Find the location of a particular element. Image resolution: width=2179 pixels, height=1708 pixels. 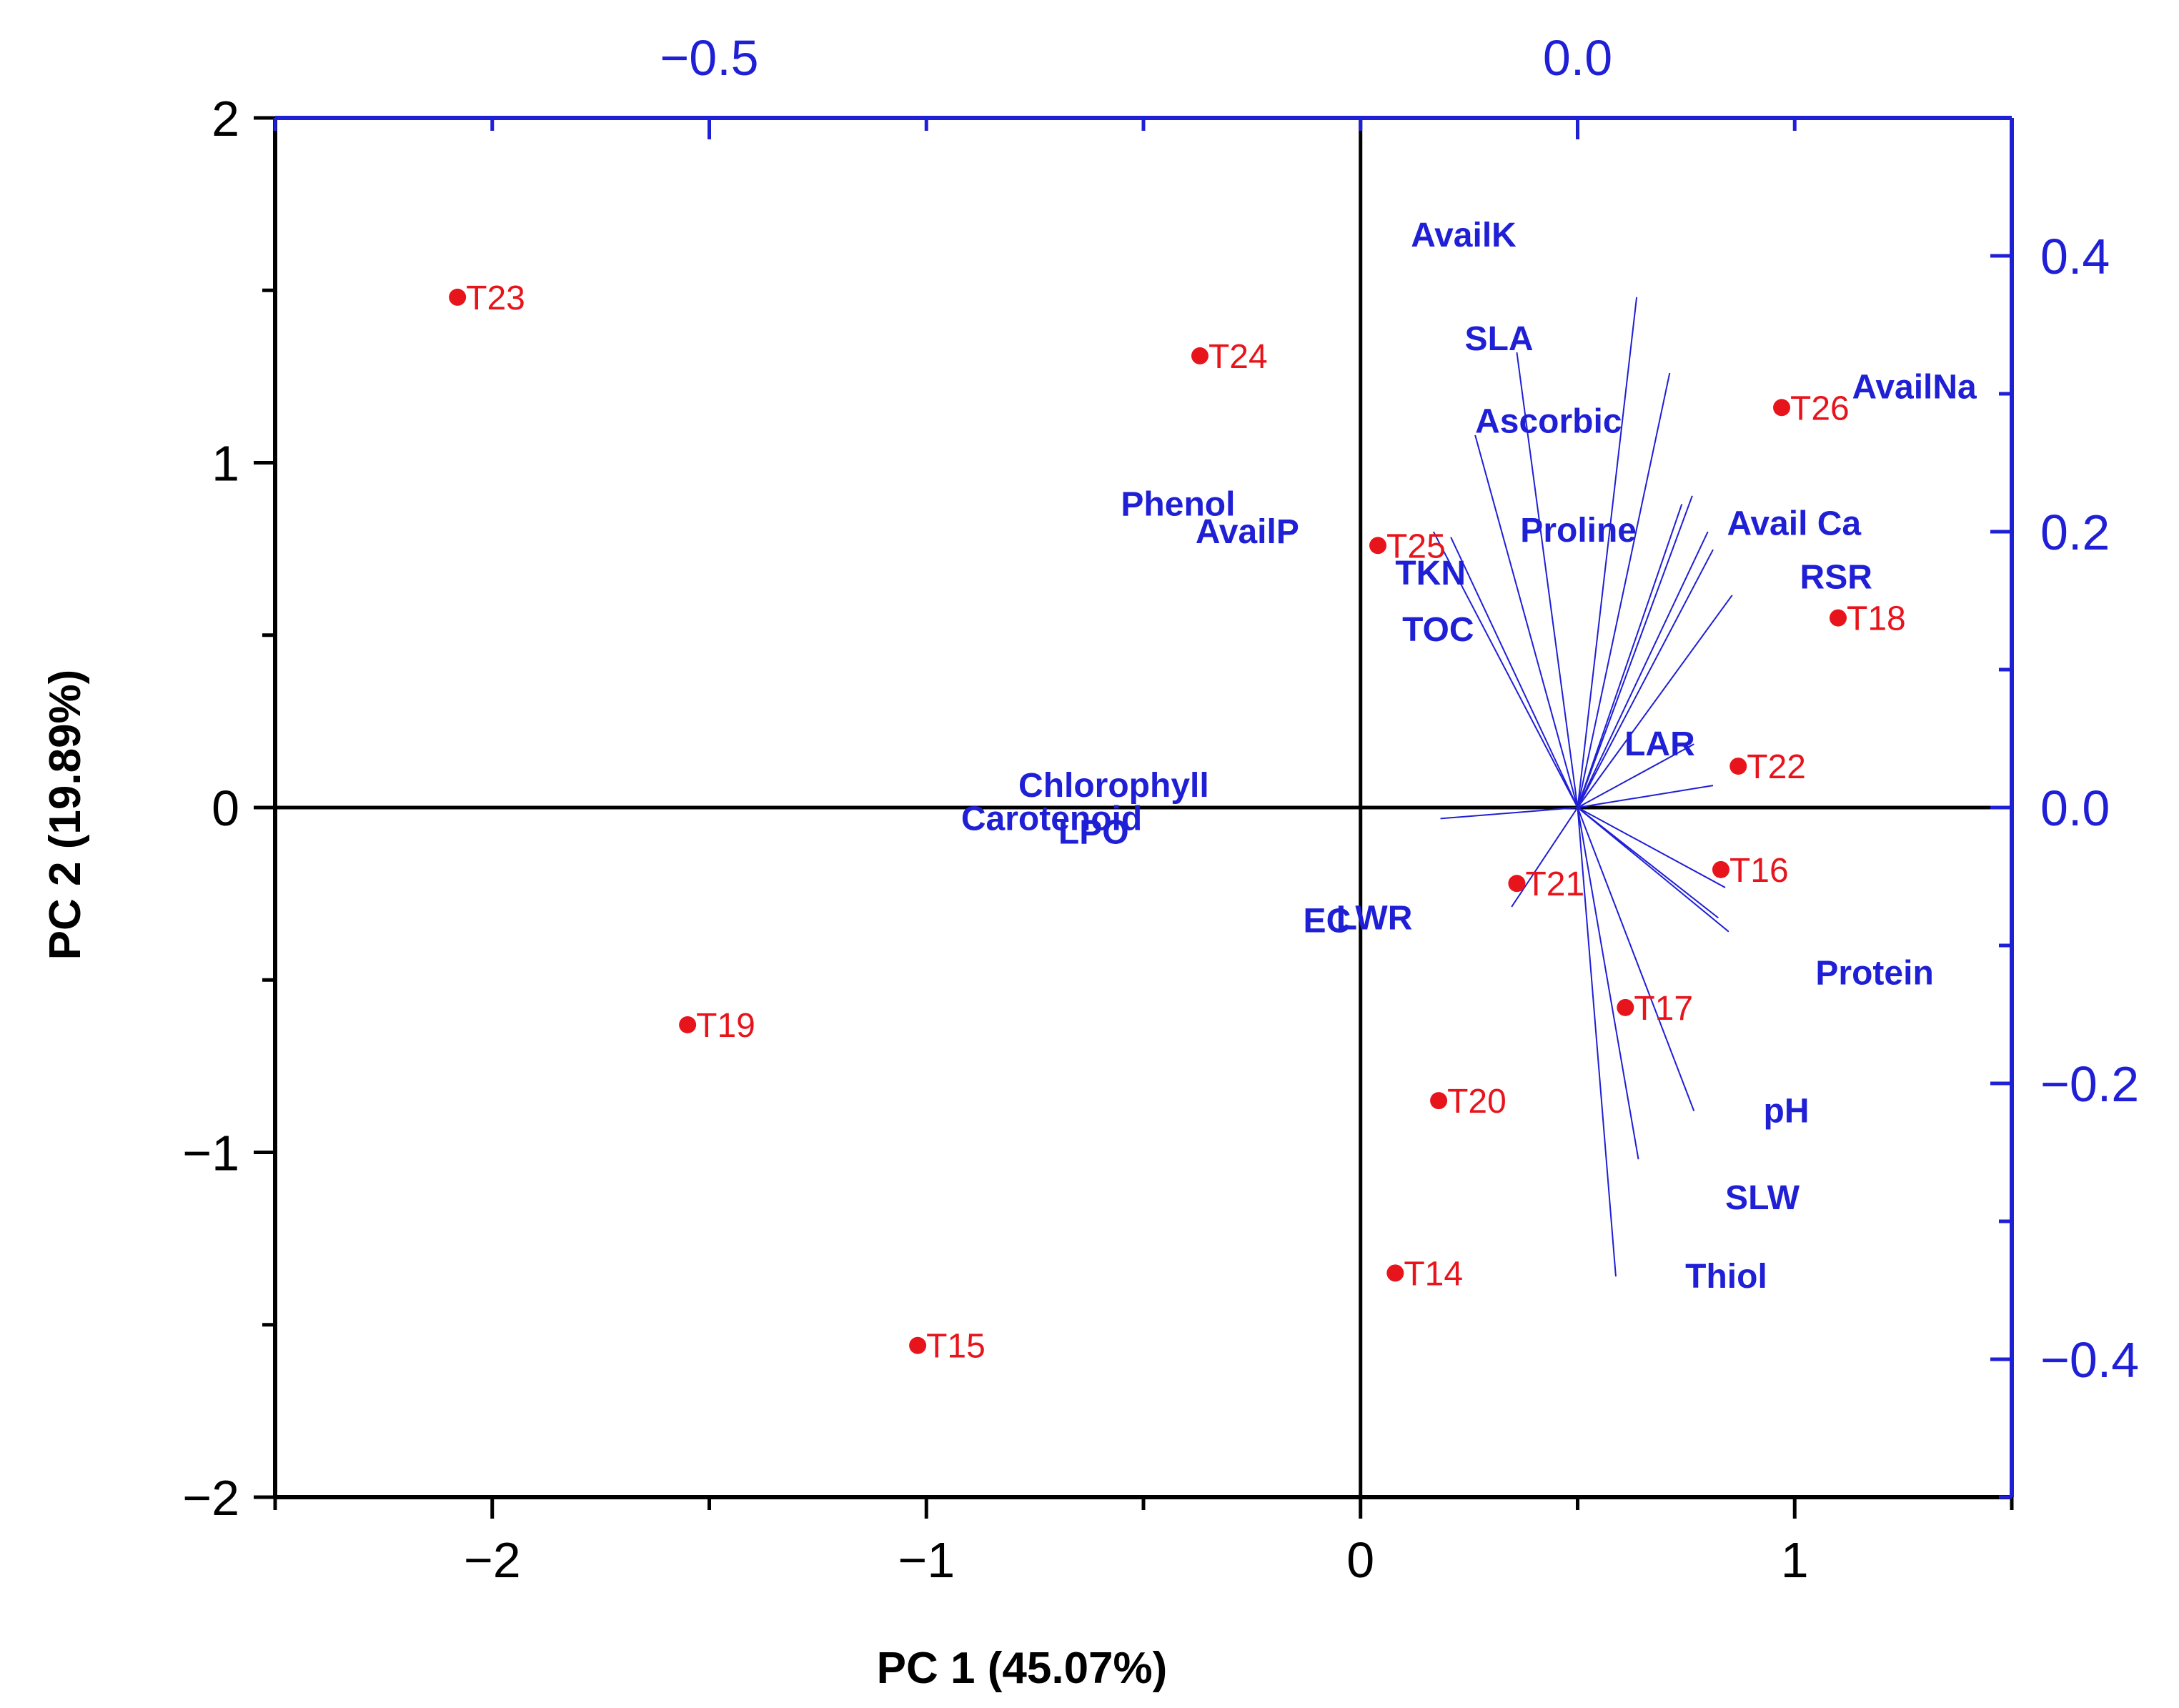

loading-label: Phenol is located at coordinates (1178, 504).